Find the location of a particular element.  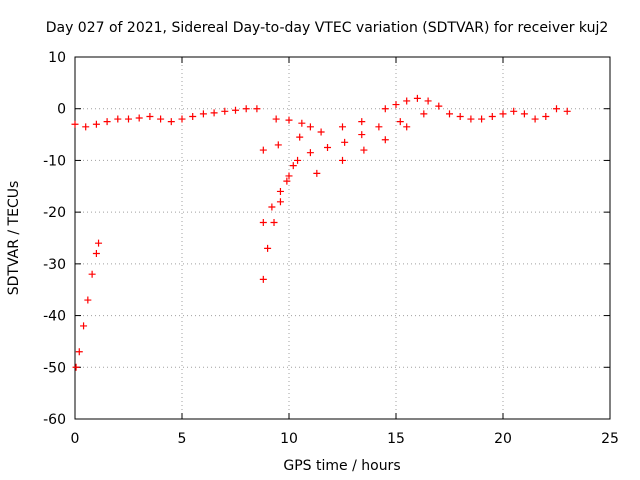

y-tick-label: 10 is located at coordinates (57, 58).